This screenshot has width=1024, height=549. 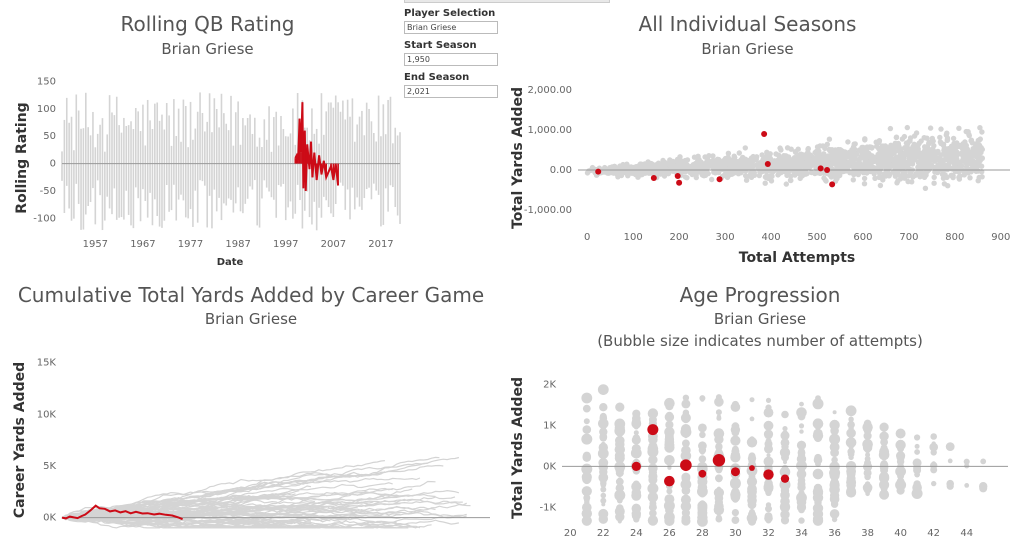 I want to click on cumulative-bg-line, so click(x=266, y=515).